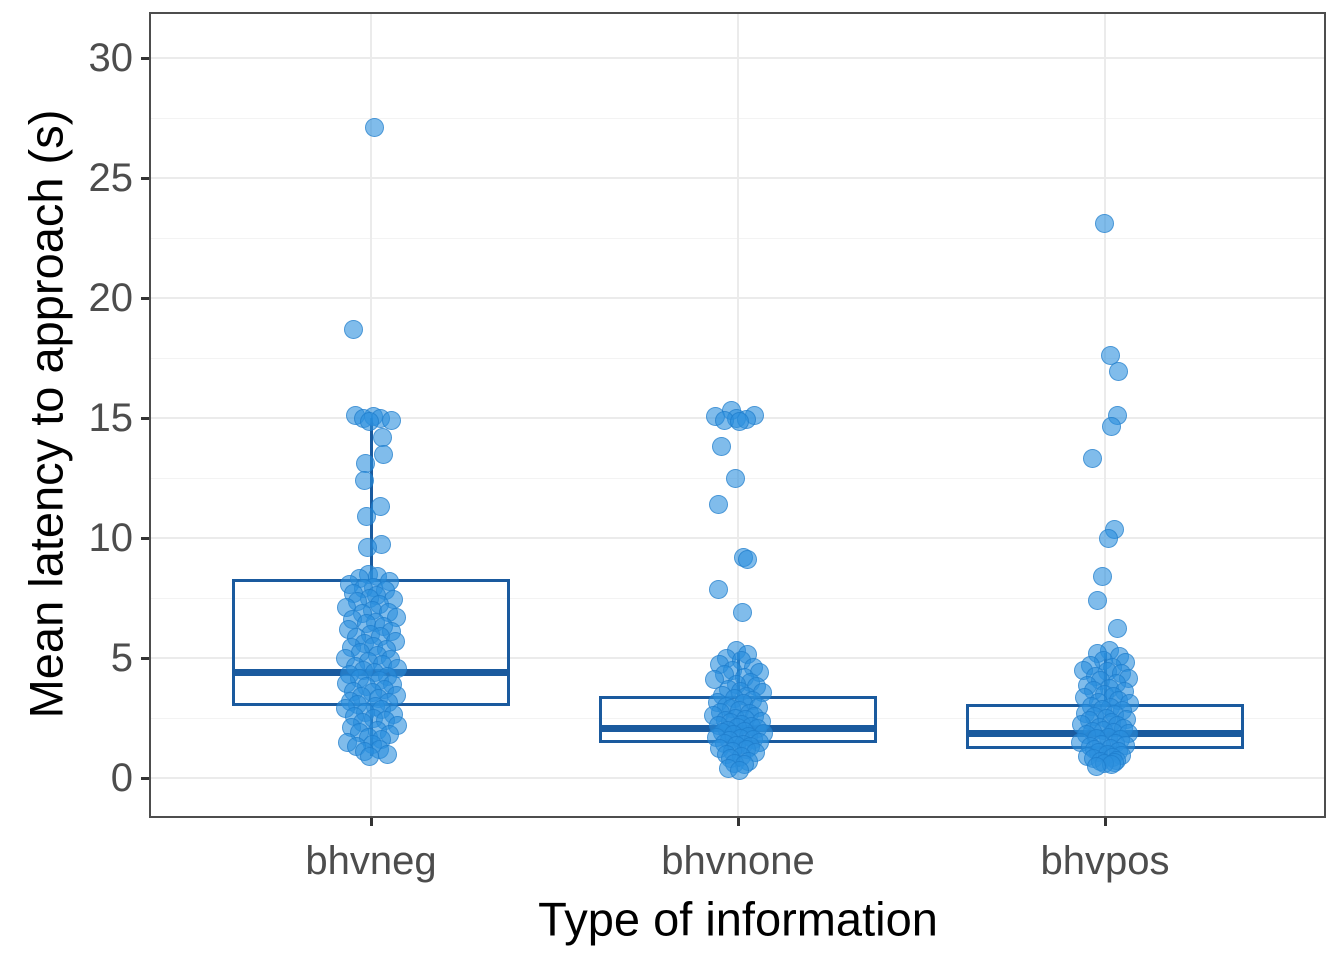  What do you see at coordinates (1105, 822) in the screenshot?
I see `x-tick-mark-bhvpos` at bounding box center [1105, 822].